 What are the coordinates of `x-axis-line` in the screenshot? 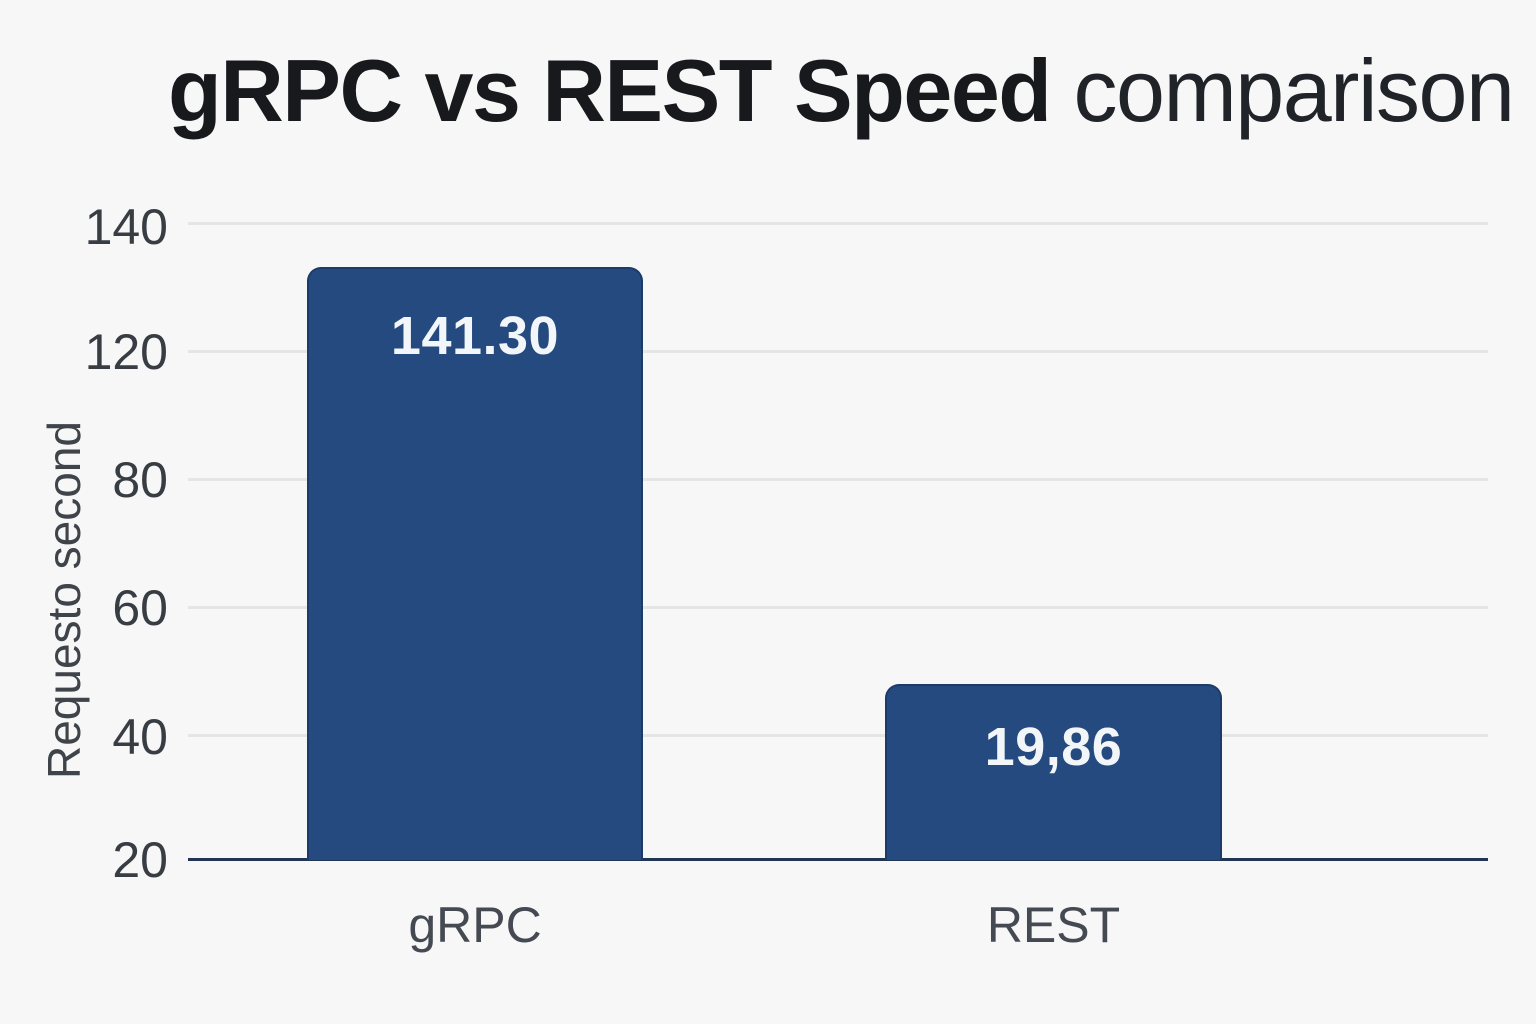 It's located at (838, 859).